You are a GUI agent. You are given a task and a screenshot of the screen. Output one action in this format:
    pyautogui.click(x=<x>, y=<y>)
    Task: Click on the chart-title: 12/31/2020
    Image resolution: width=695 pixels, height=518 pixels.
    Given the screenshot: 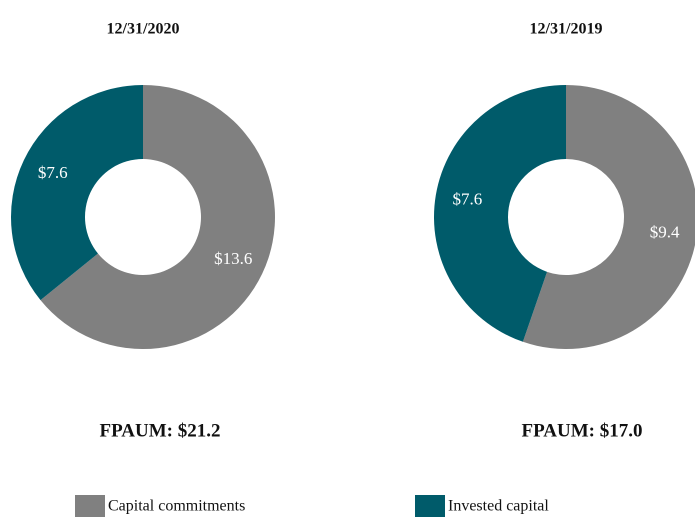 What is the action you would take?
    pyautogui.click(x=143, y=29)
    